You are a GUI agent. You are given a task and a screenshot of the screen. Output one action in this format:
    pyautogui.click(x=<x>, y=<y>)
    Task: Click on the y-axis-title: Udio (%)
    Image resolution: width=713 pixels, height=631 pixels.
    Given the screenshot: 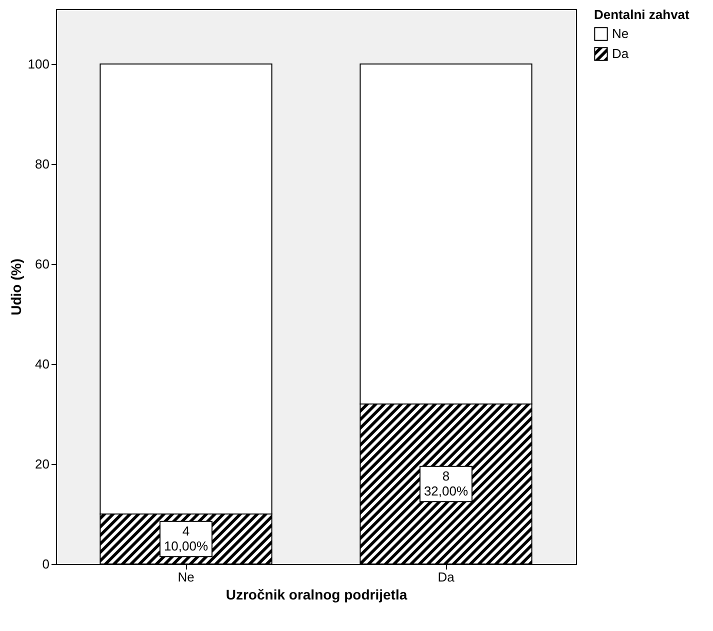 What is the action you would take?
    pyautogui.click(x=16, y=287)
    